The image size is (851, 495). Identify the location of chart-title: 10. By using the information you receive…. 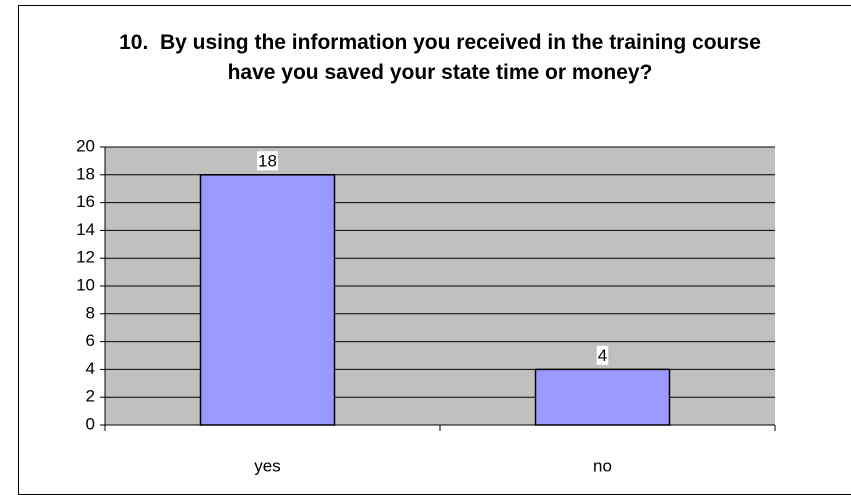
(443, 57).